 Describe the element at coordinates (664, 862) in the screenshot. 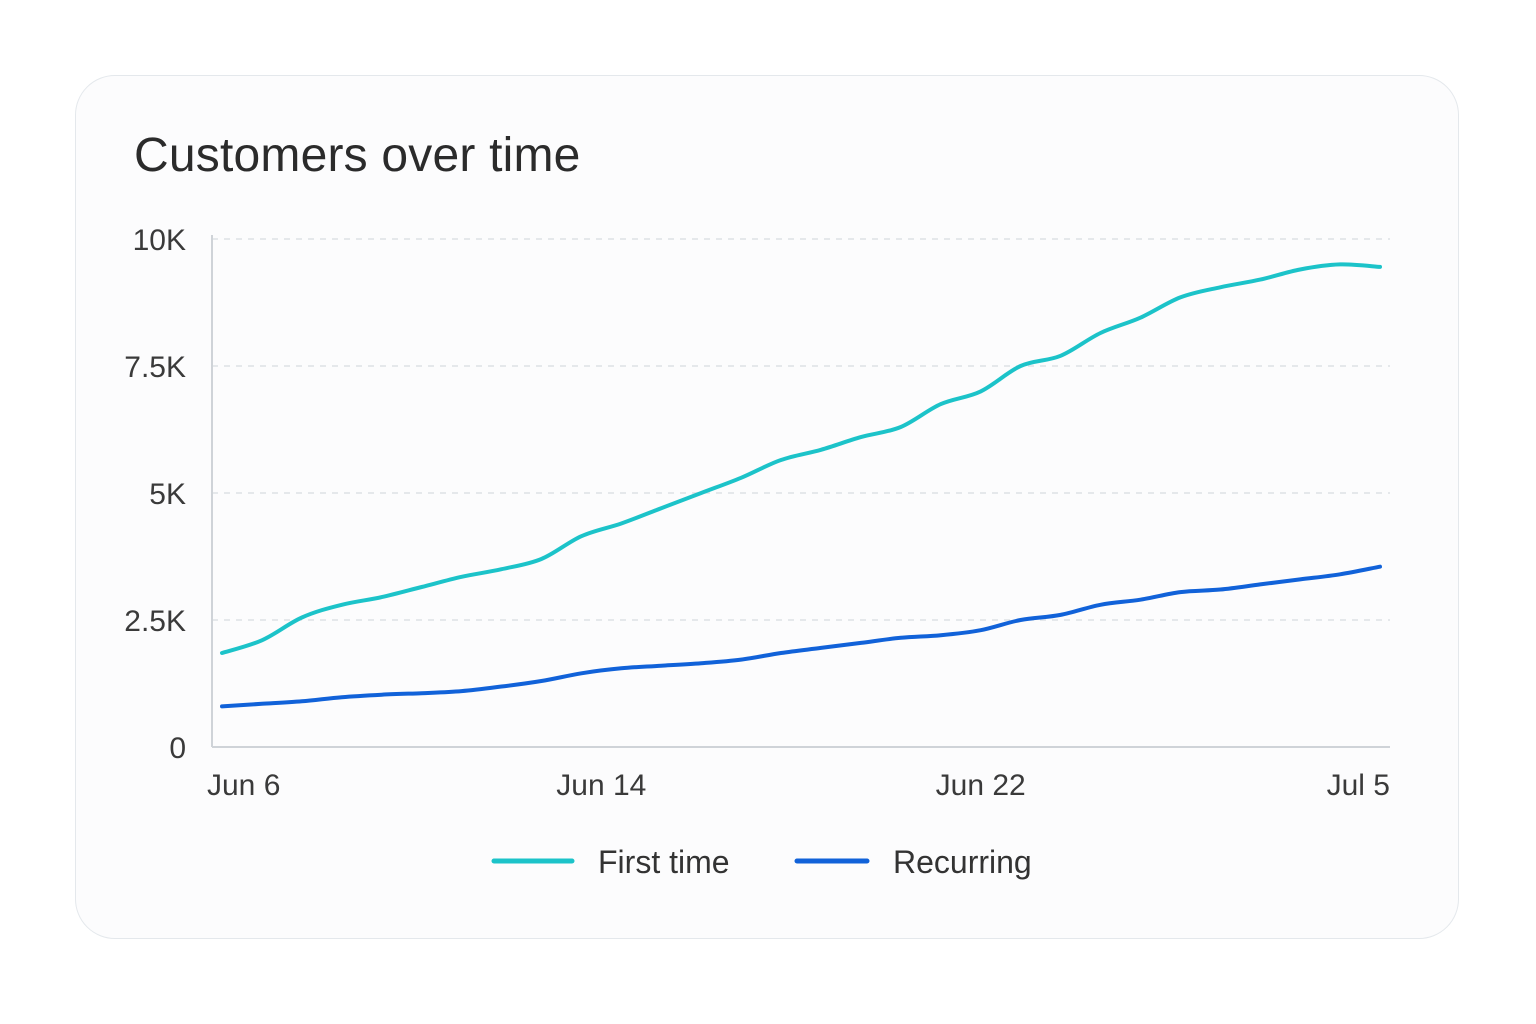

I see `legend-label: First time` at that location.